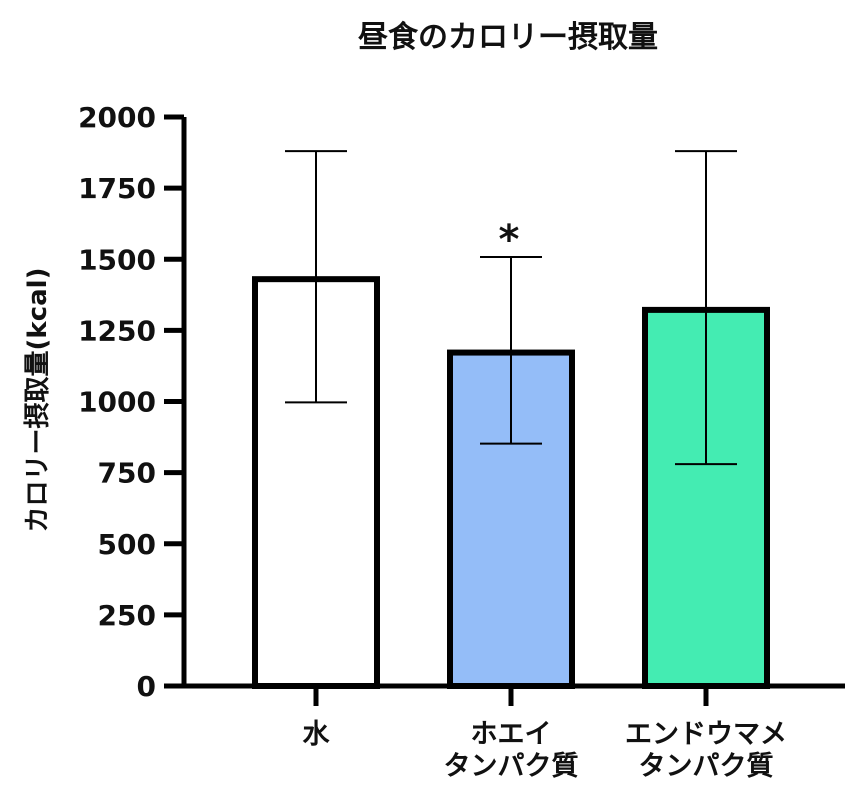  I want to click on y-tick-label: 1750, so click(117, 188).